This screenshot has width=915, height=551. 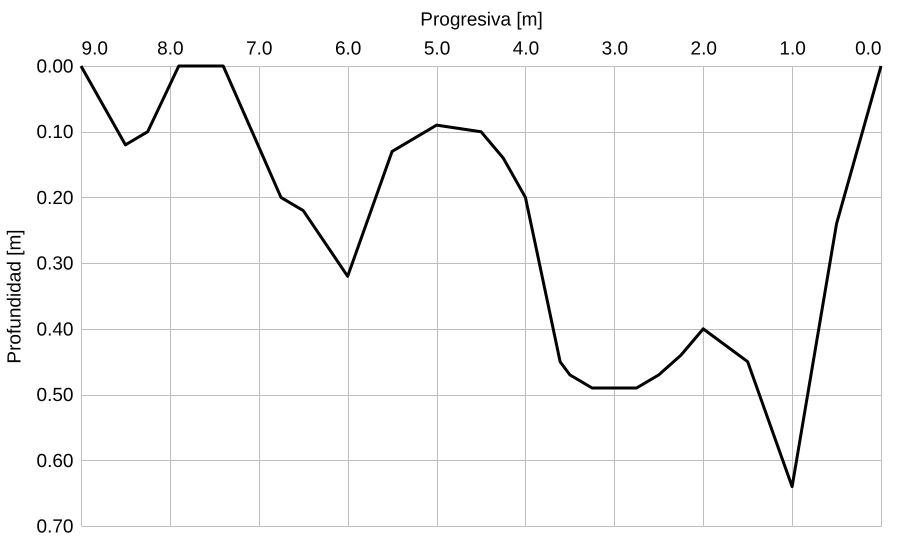 I want to click on x-tick-label: 6.0, so click(x=348, y=49).